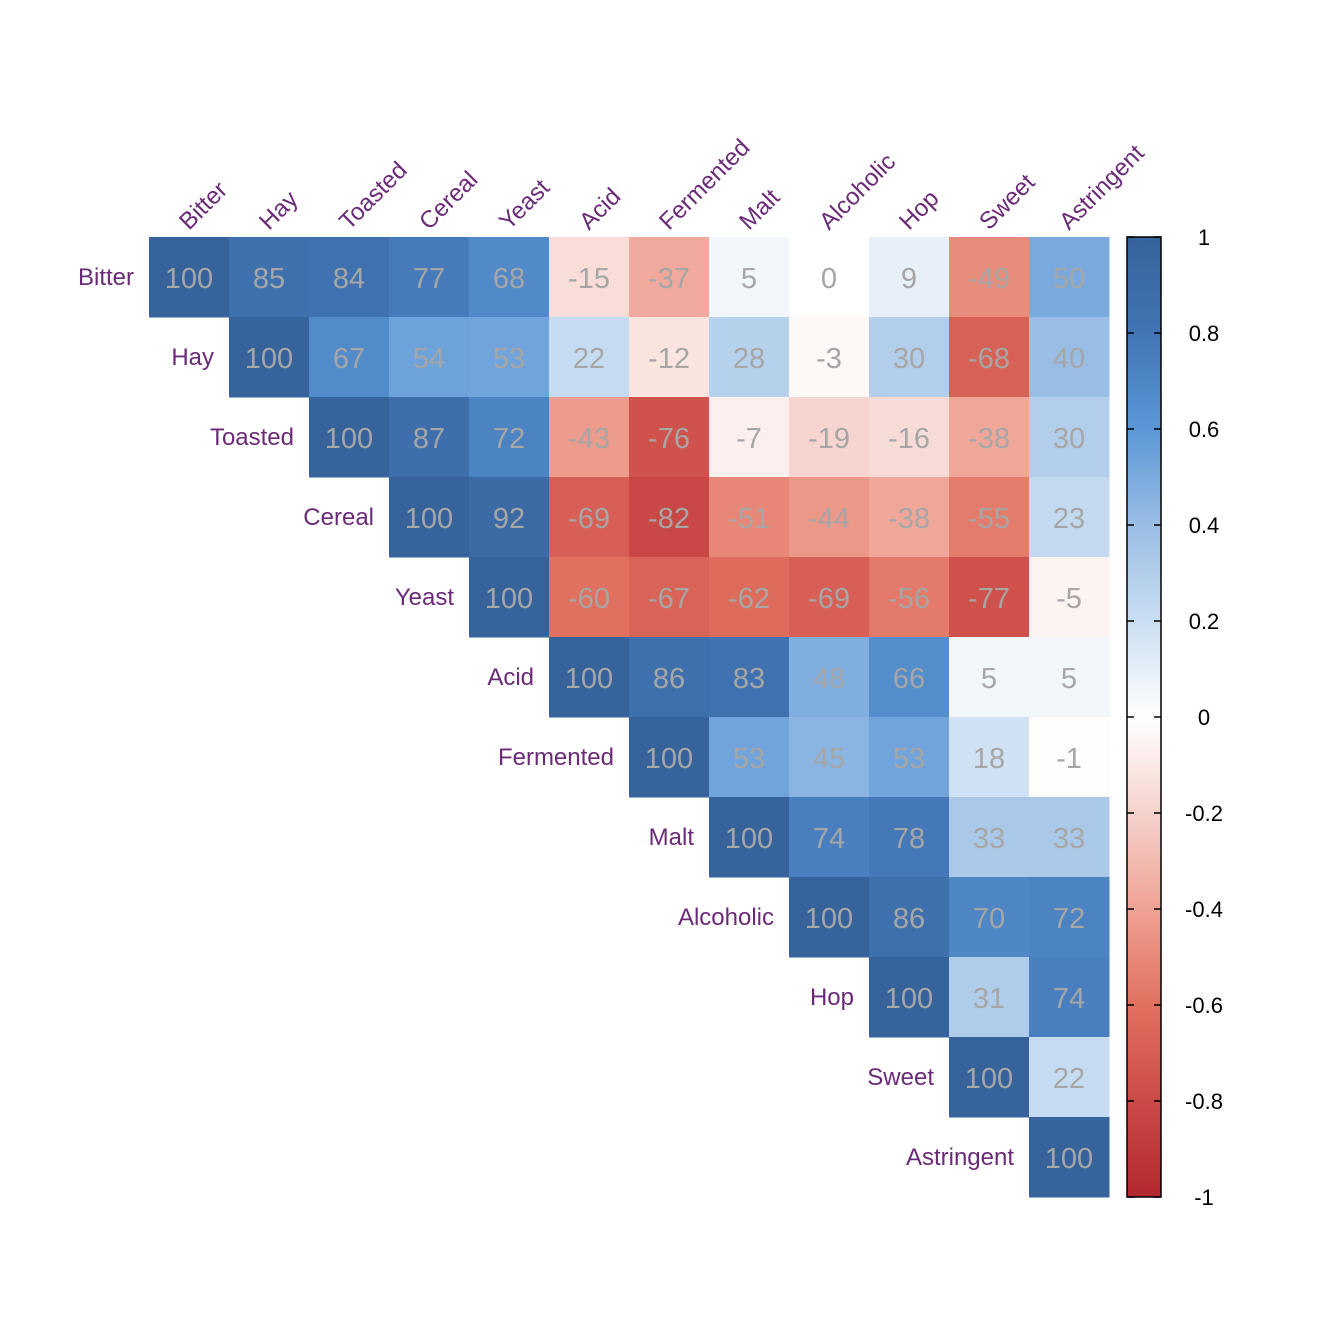  Describe the element at coordinates (909, 357) in the screenshot. I see `cell-hay-hop` at that location.